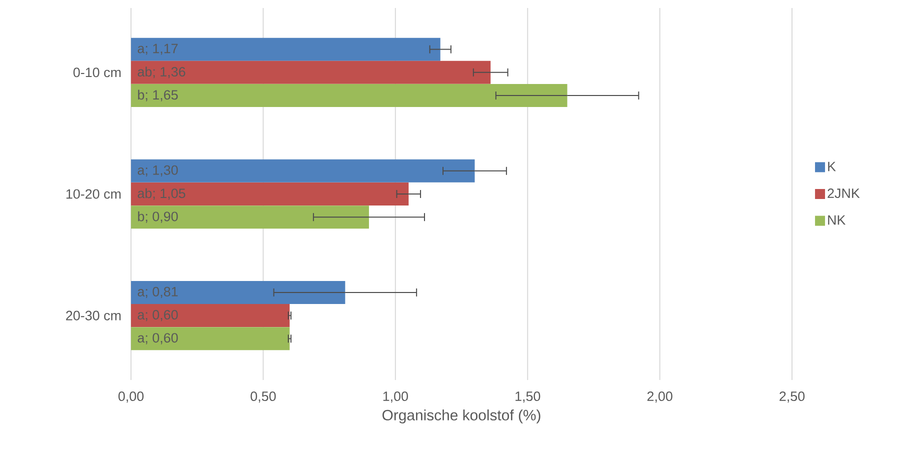  What do you see at coordinates (837, 220) in the screenshot?
I see `legend-label: NK` at bounding box center [837, 220].